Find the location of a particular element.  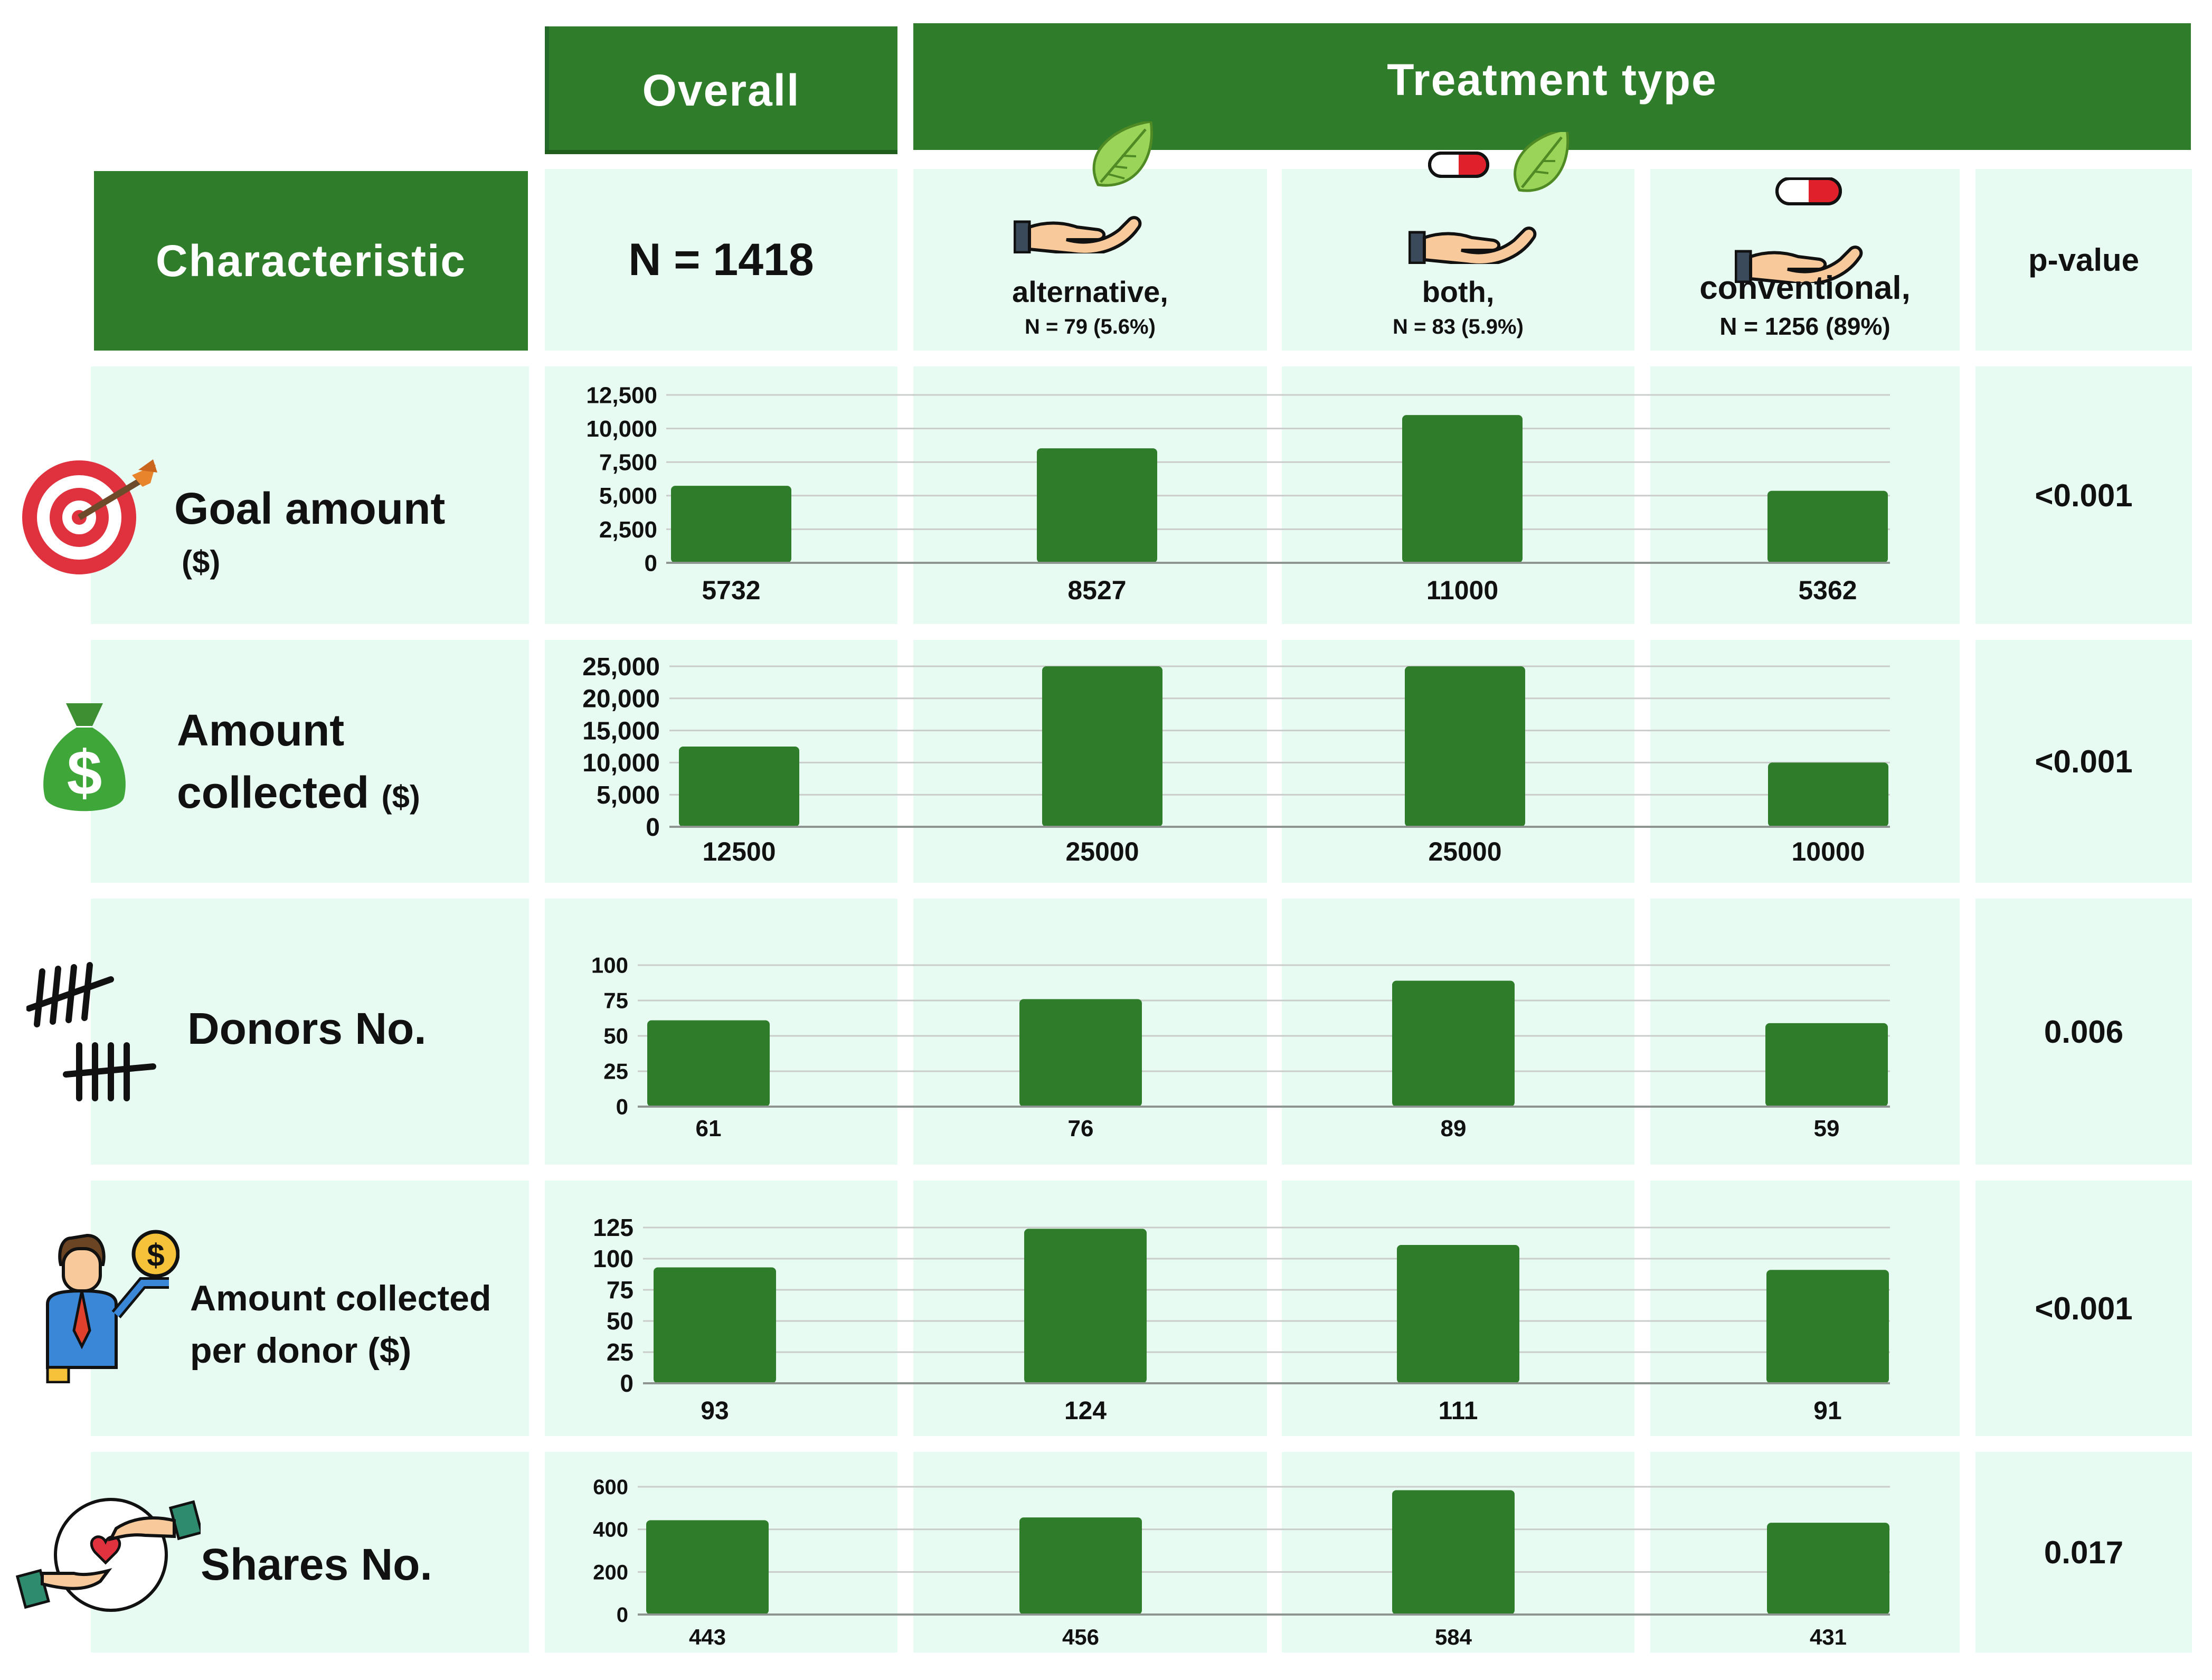

tally-marks-icon is located at coordinates (91, 1031).